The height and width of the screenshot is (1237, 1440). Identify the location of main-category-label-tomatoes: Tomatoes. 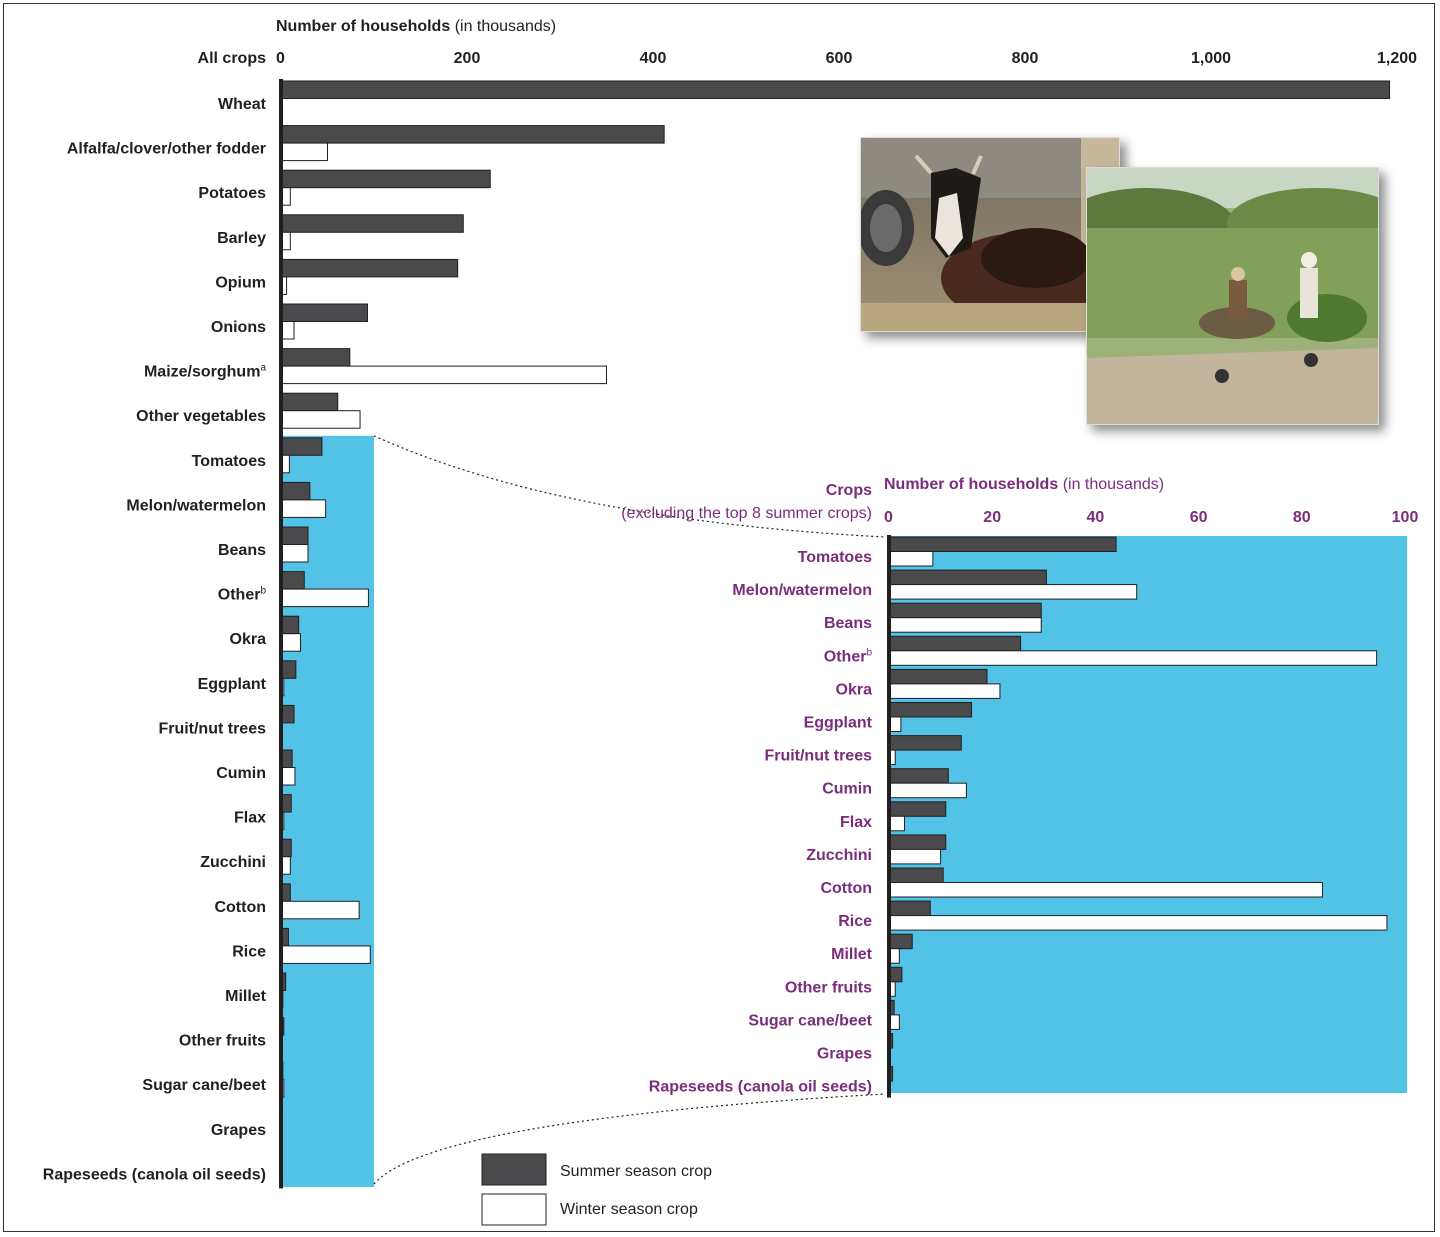
(229, 461).